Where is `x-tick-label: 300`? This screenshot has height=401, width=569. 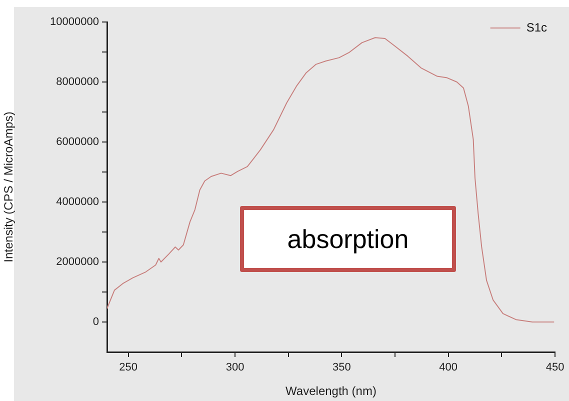
x-tick-label: 300 is located at coordinates (235, 368).